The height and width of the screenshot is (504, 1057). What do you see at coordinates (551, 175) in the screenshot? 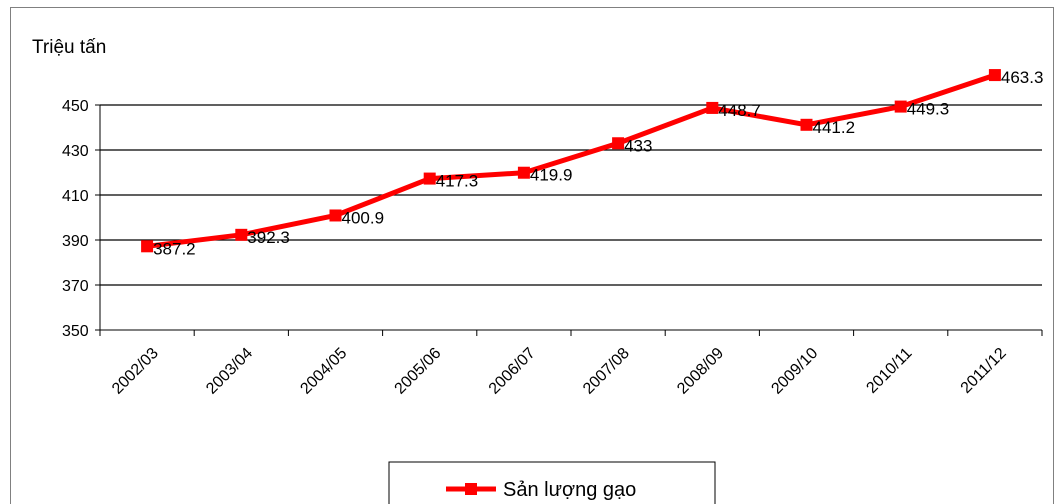
I see `data-label: 419.9` at bounding box center [551, 175].